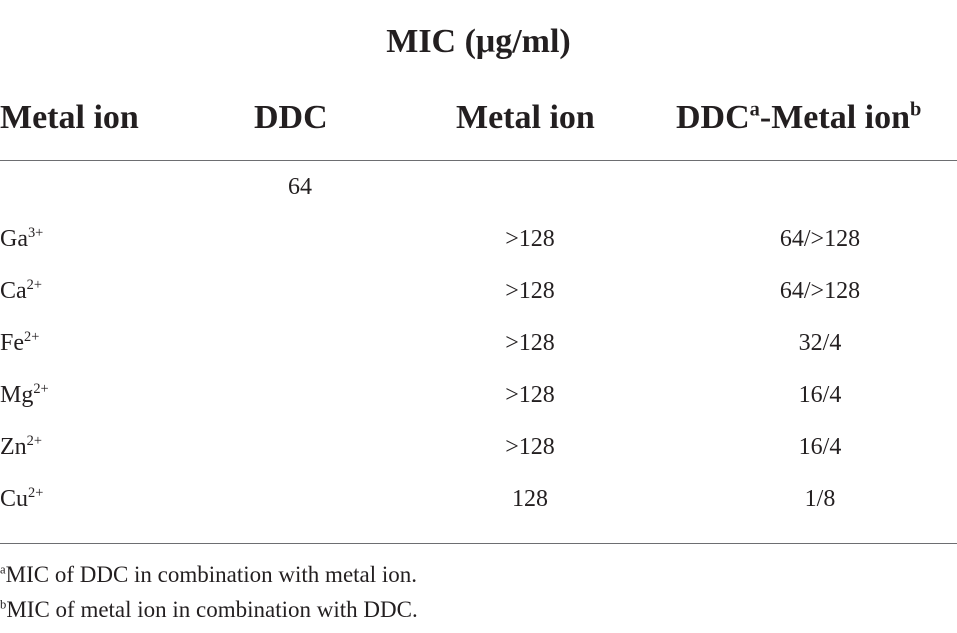 Image resolution: width=957 pixels, height=633 pixels. Describe the element at coordinates (820, 499) in the screenshot. I see `row-7-combo-mic: 1/8` at that location.